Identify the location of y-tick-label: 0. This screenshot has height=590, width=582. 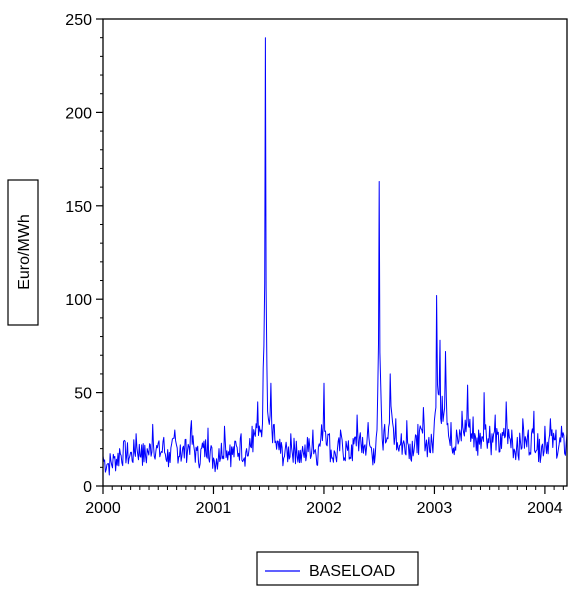
(87, 487).